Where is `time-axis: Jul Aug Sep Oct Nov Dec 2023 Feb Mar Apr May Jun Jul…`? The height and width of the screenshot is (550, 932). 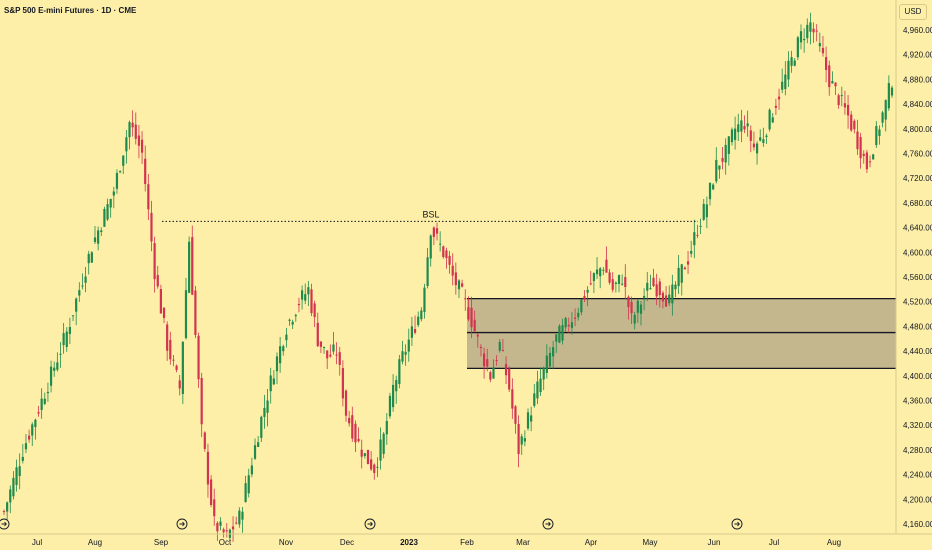 time-axis: Jul Aug Sep Oct Nov Dec 2023 Feb Mar Apr May Jun Jul… is located at coordinates (436, 542).